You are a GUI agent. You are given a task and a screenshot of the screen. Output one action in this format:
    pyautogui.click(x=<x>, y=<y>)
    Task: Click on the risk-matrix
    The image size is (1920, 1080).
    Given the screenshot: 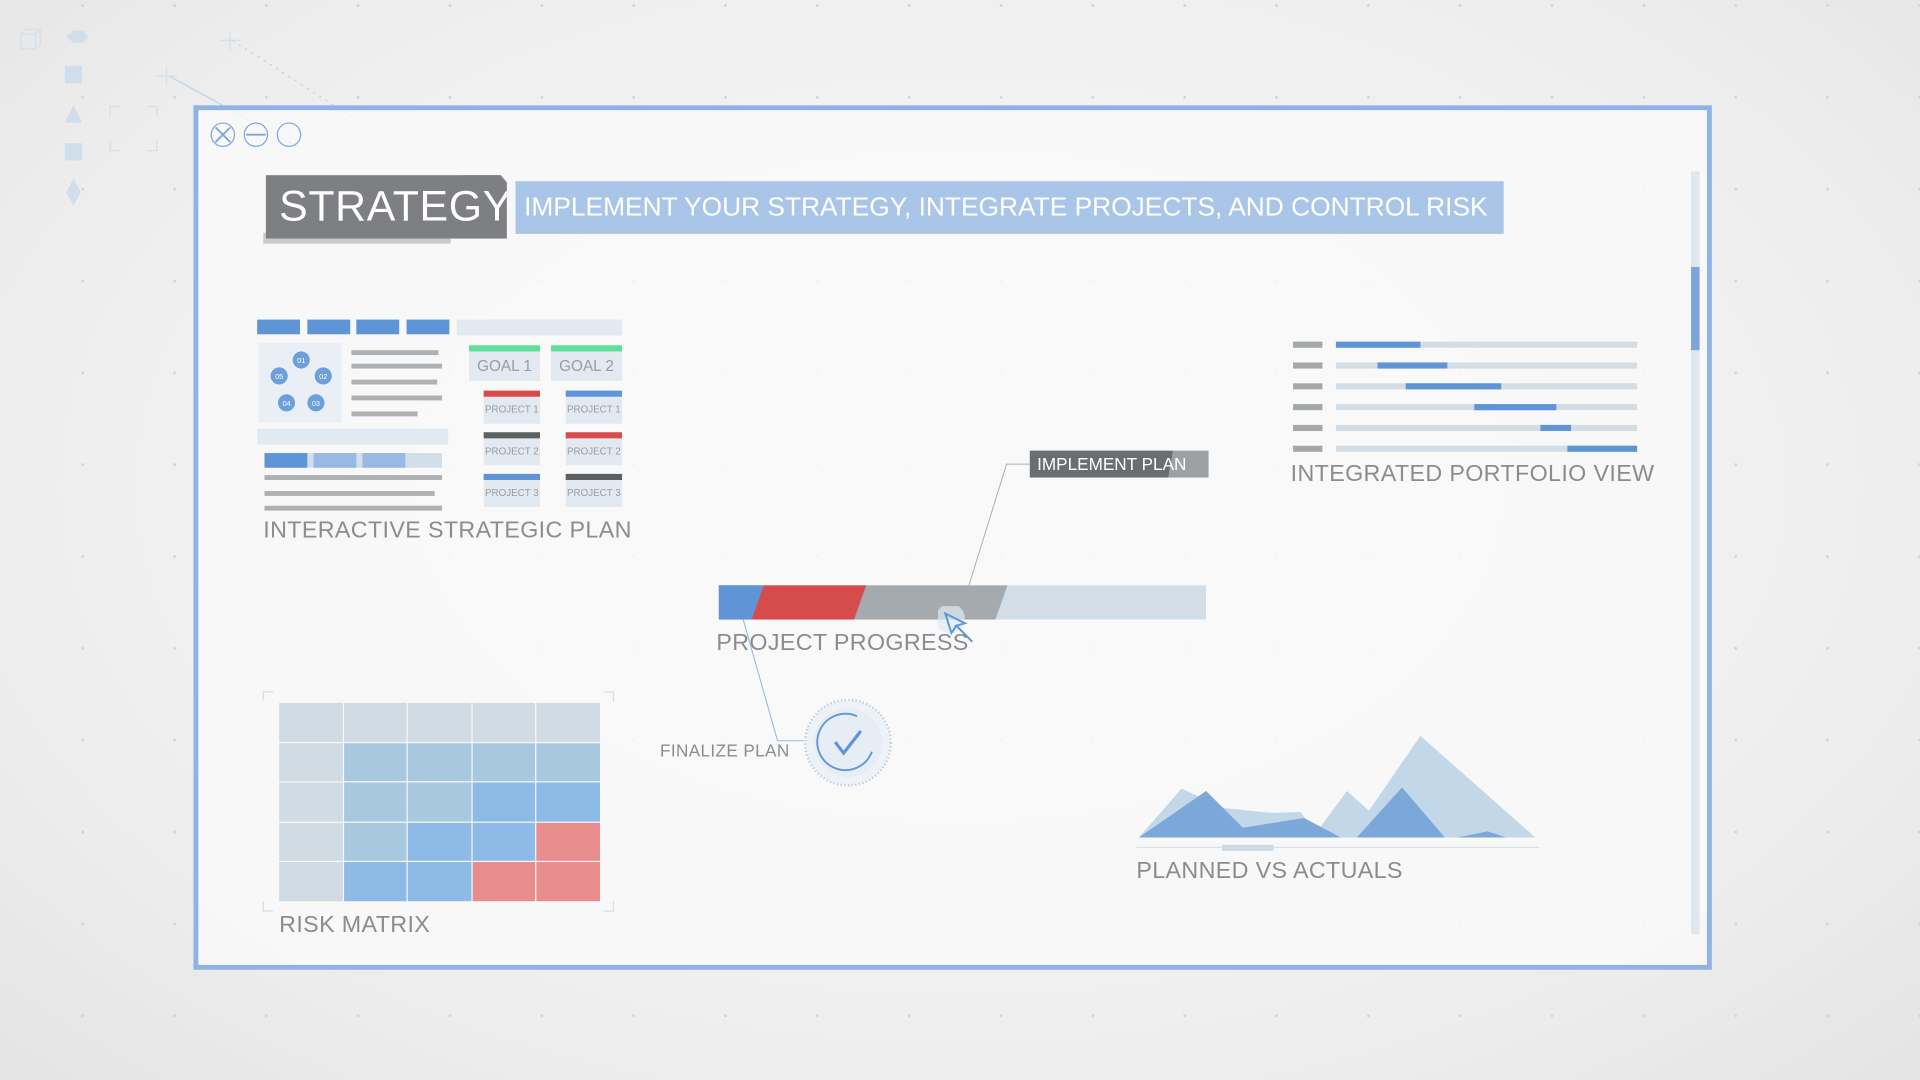 What is the action you would take?
    pyautogui.click(x=440, y=802)
    